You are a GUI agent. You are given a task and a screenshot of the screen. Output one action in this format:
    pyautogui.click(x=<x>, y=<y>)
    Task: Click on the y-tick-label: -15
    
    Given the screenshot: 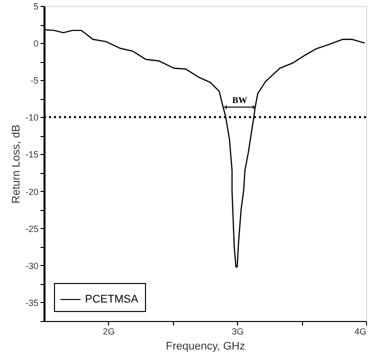 What is the action you would take?
    pyautogui.click(x=31, y=155)
    